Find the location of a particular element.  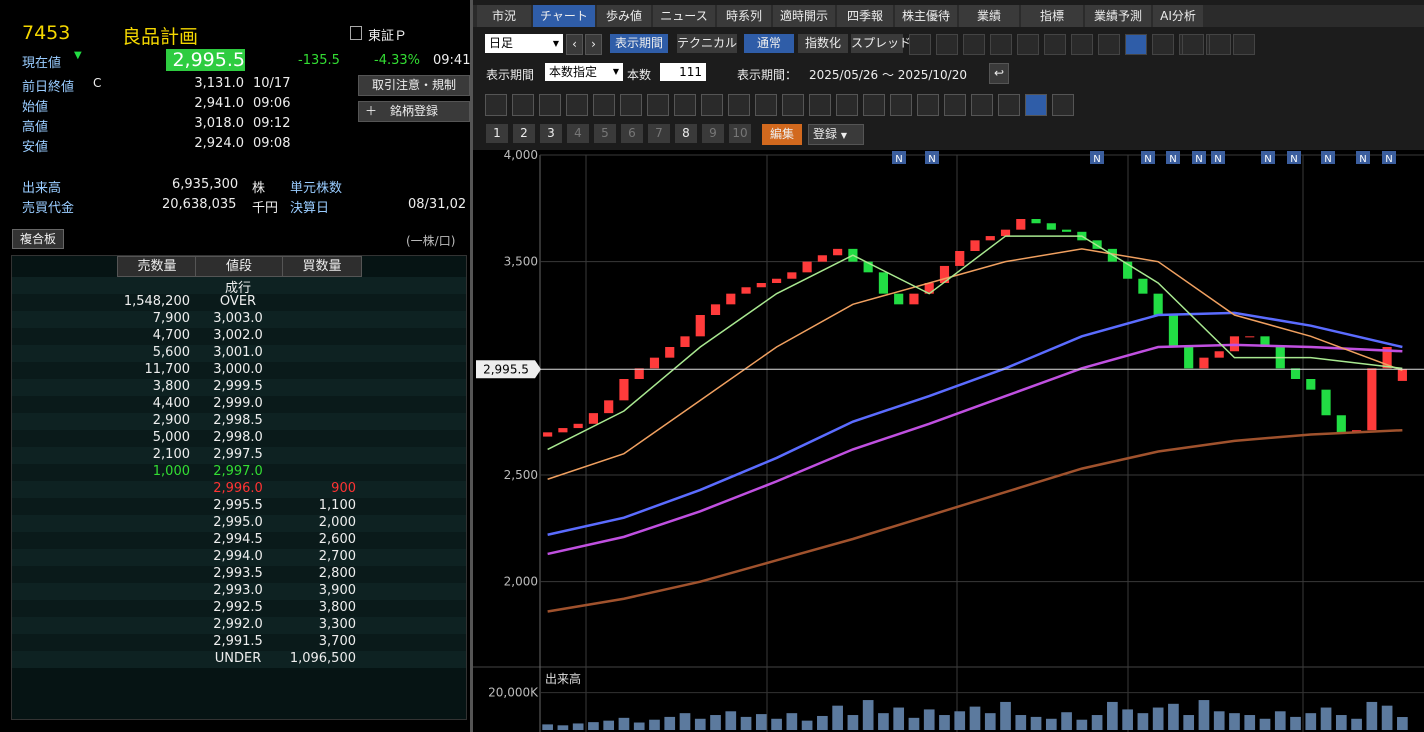

page: 1 is located at coordinates (497, 133).